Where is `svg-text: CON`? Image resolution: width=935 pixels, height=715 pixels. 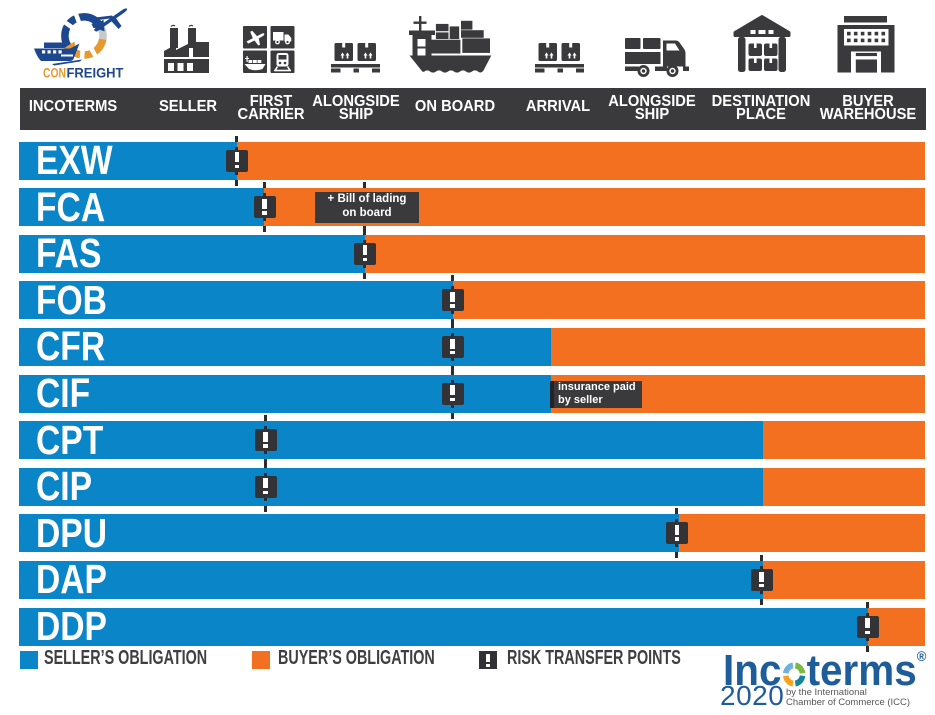
svg-text: CON is located at coordinates (54, 73).